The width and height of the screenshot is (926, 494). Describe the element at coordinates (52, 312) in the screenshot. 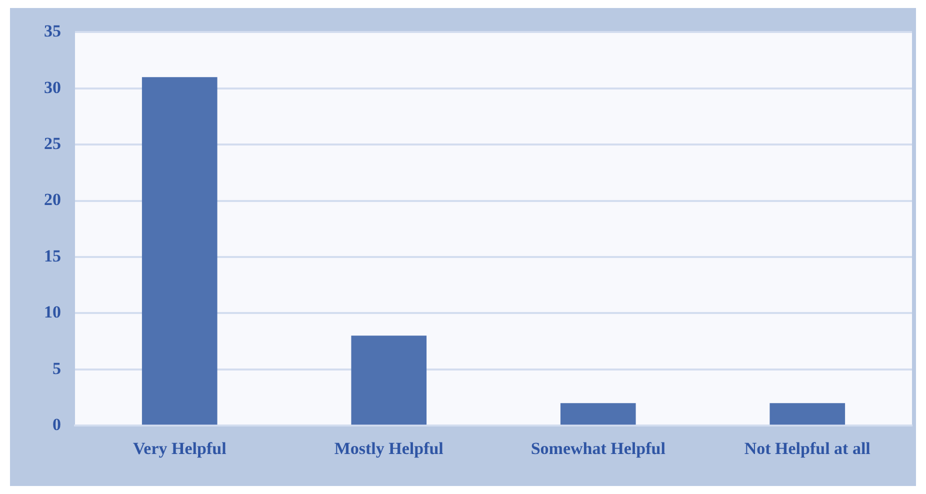

I see `y-tick-label: 10` at that location.